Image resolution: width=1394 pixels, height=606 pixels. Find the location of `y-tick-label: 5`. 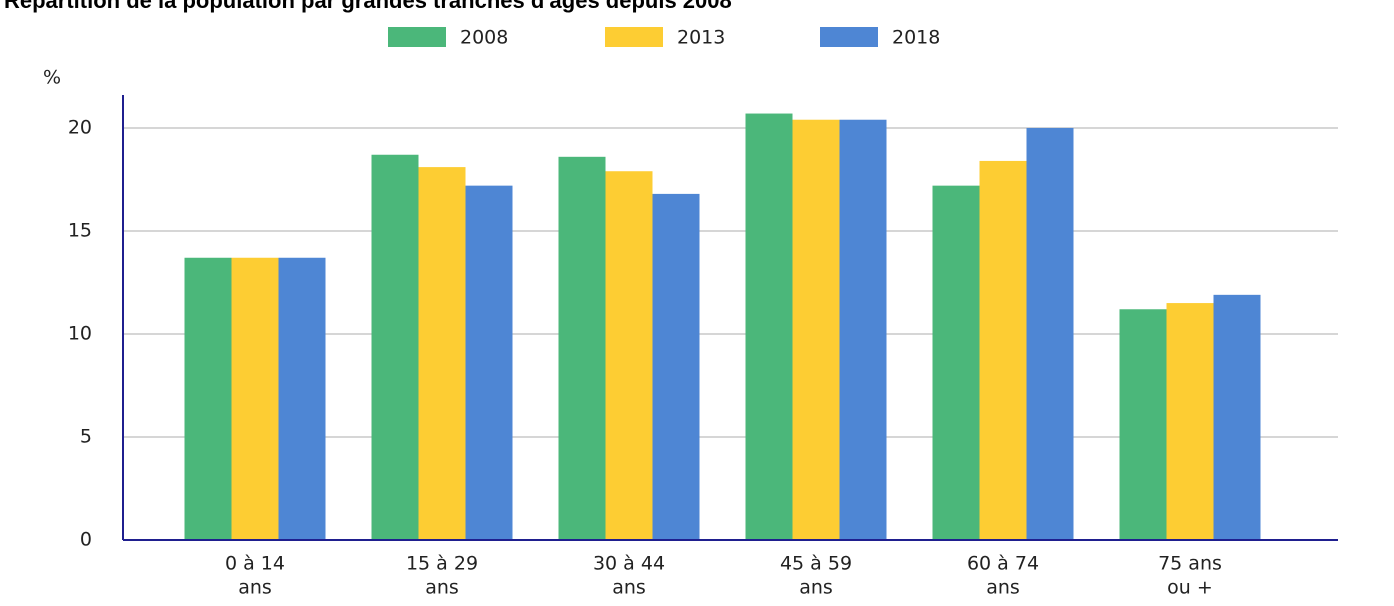

y-tick-label: 5 is located at coordinates (86, 436).